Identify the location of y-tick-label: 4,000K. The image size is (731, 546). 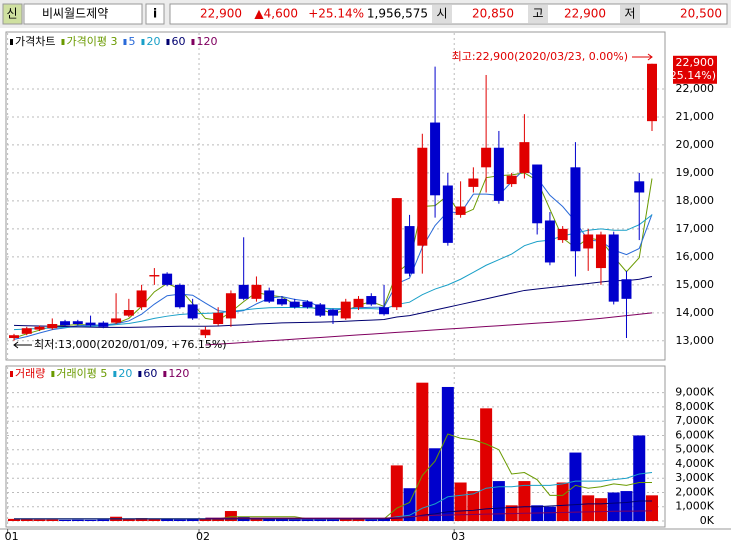
(694, 463).